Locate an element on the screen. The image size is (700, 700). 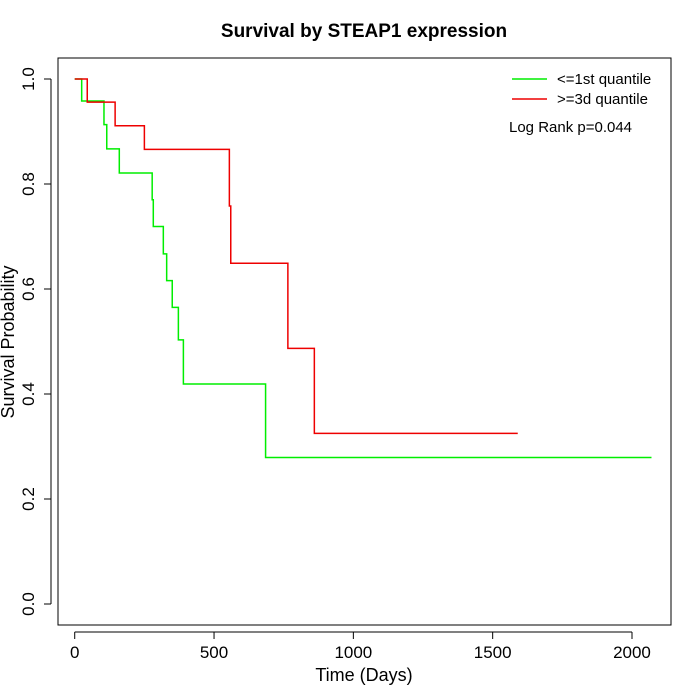
x-tick-label: 500 is located at coordinates (214, 652).